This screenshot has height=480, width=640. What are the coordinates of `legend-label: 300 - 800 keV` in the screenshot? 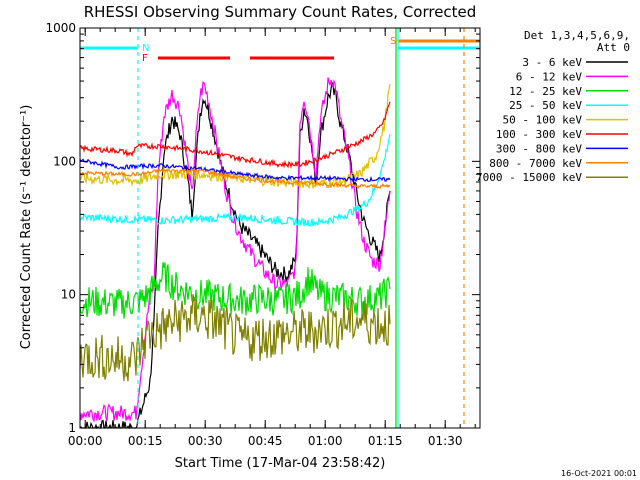 It's located at (539, 148).